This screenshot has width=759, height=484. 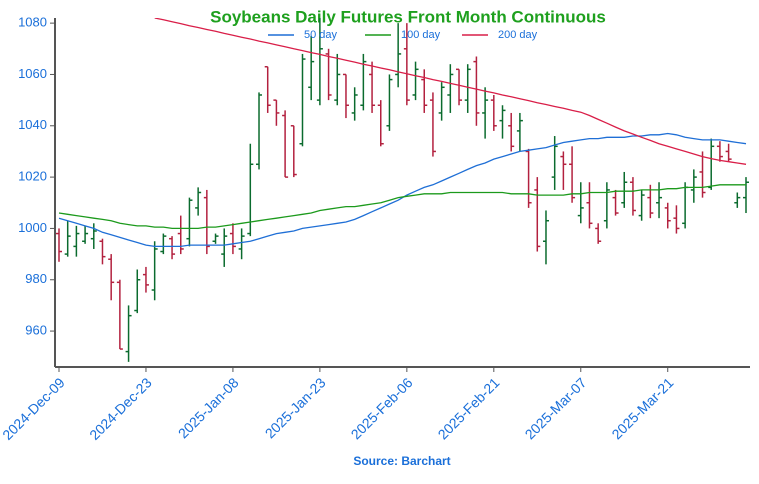 I want to click on x-tick-label: 2025-Jan-08, so click(x=208, y=407).